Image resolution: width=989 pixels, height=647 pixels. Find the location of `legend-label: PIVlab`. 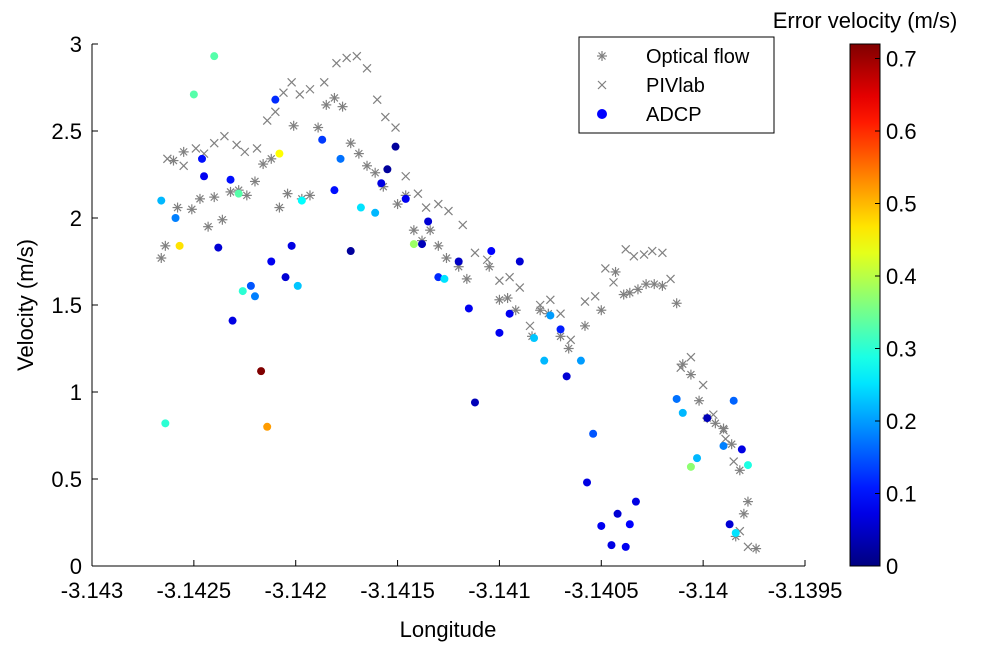

legend-label: PIVlab is located at coordinates (675, 86).